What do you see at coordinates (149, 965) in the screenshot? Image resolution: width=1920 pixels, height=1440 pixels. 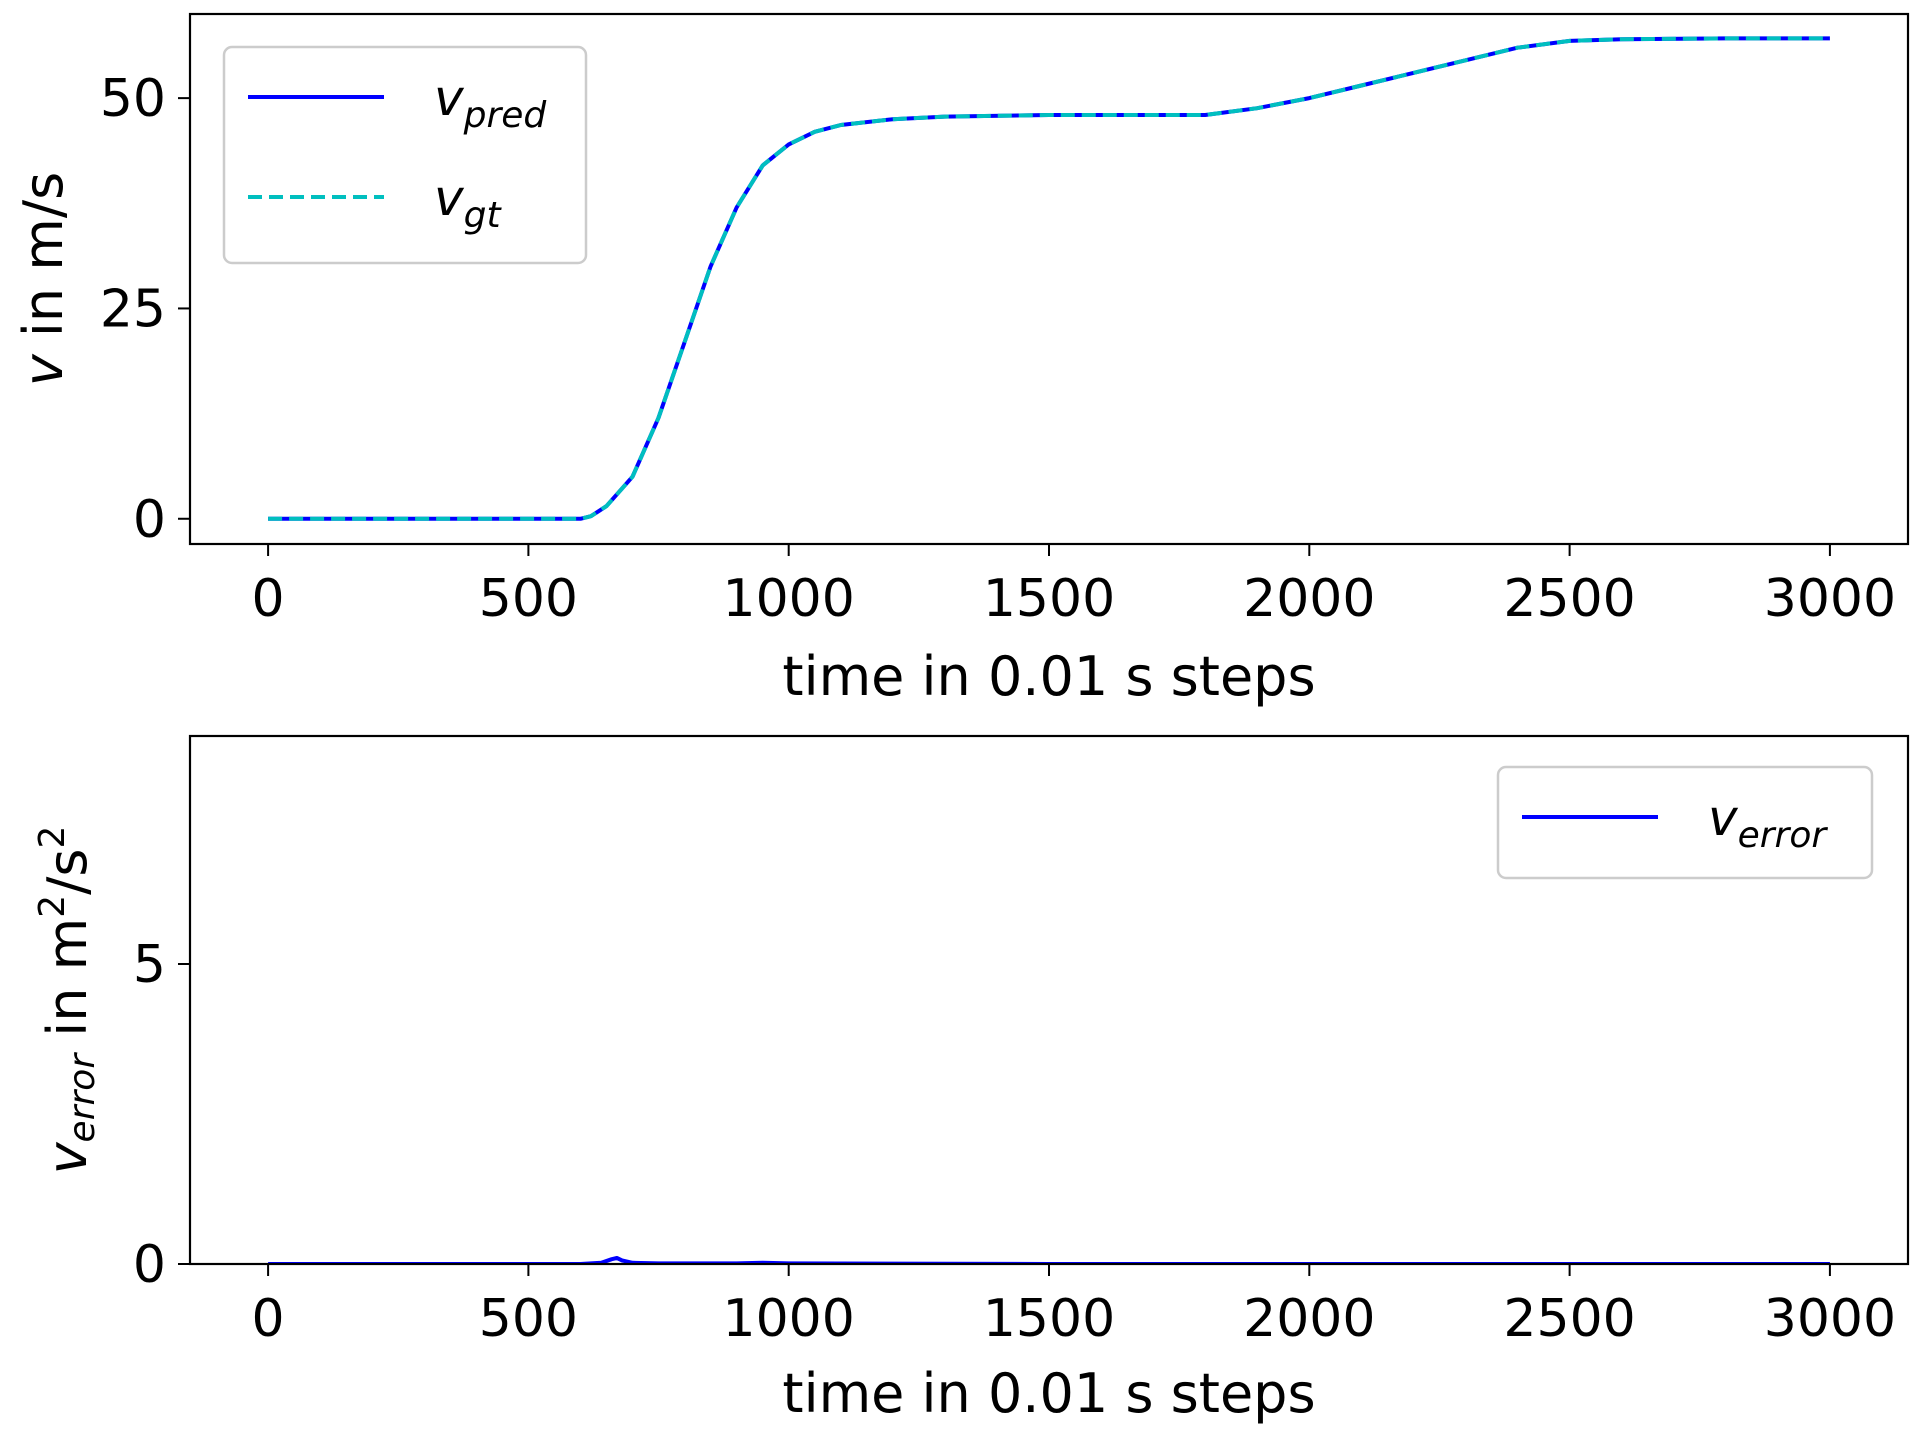 I see `y-tick-label: 5` at bounding box center [149, 965].